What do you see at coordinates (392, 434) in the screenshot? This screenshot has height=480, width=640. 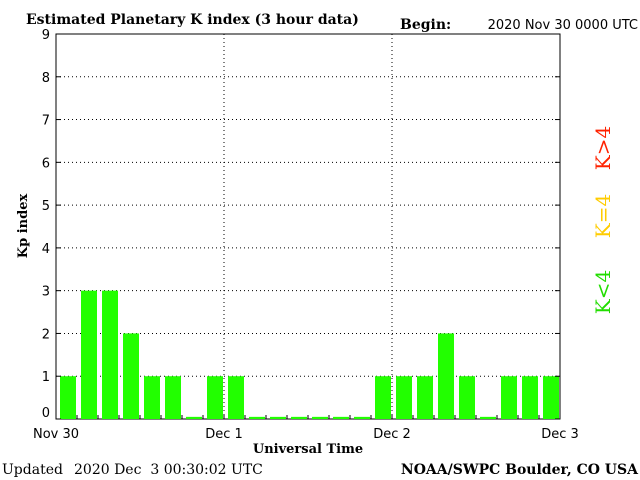 I see `x-tick-label: Dec 2` at bounding box center [392, 434].